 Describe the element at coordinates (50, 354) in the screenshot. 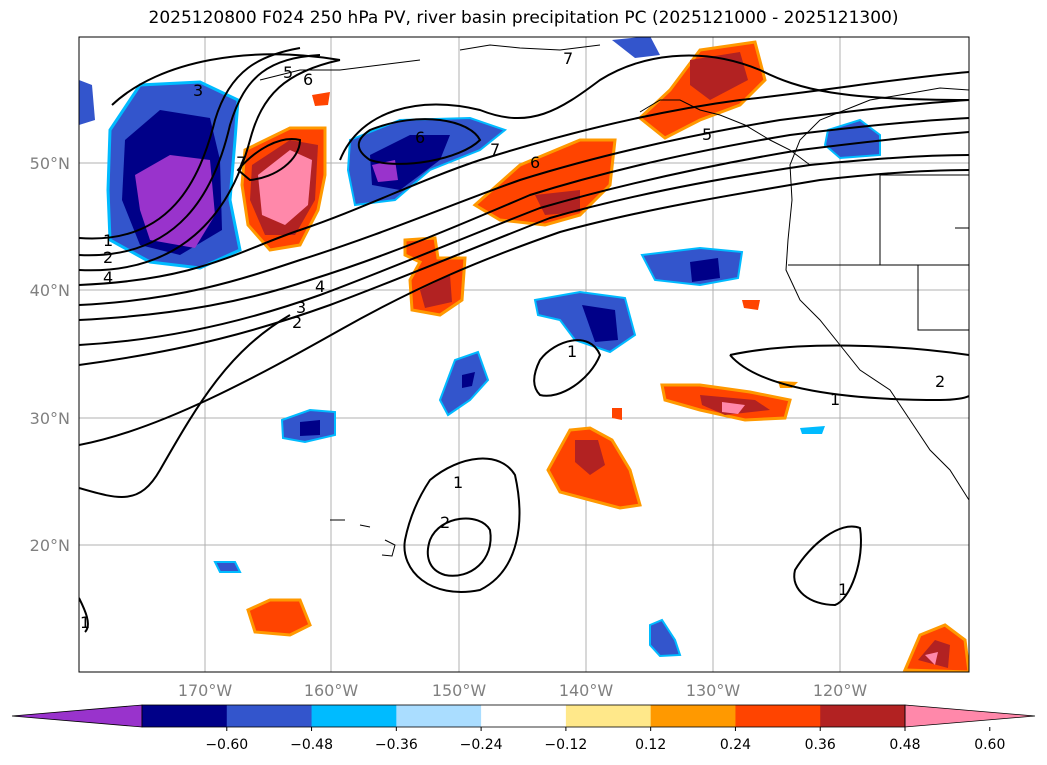

I see `latitude-labels: 50°N 40°N 30°N 20°N` at that location.